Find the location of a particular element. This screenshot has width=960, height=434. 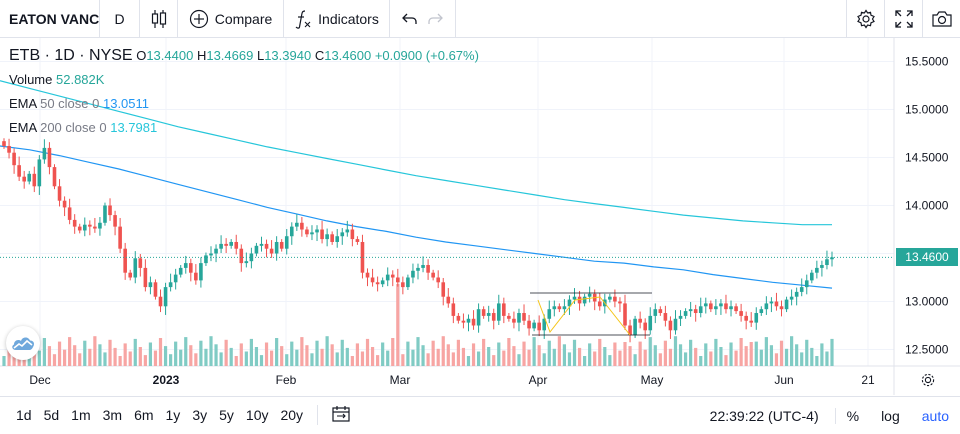

range-3m: 3m is located at coordinates (112, 415).